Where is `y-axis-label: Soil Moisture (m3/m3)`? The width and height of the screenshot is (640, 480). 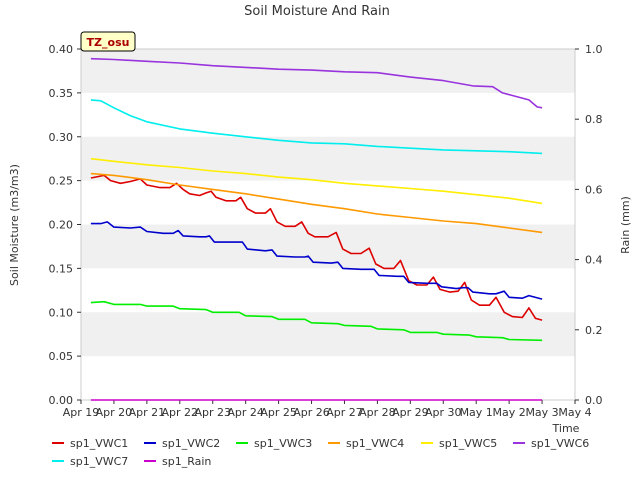 y-axis-label: Soil Moisture (m3/m3) is located at coordinates (14, 225).